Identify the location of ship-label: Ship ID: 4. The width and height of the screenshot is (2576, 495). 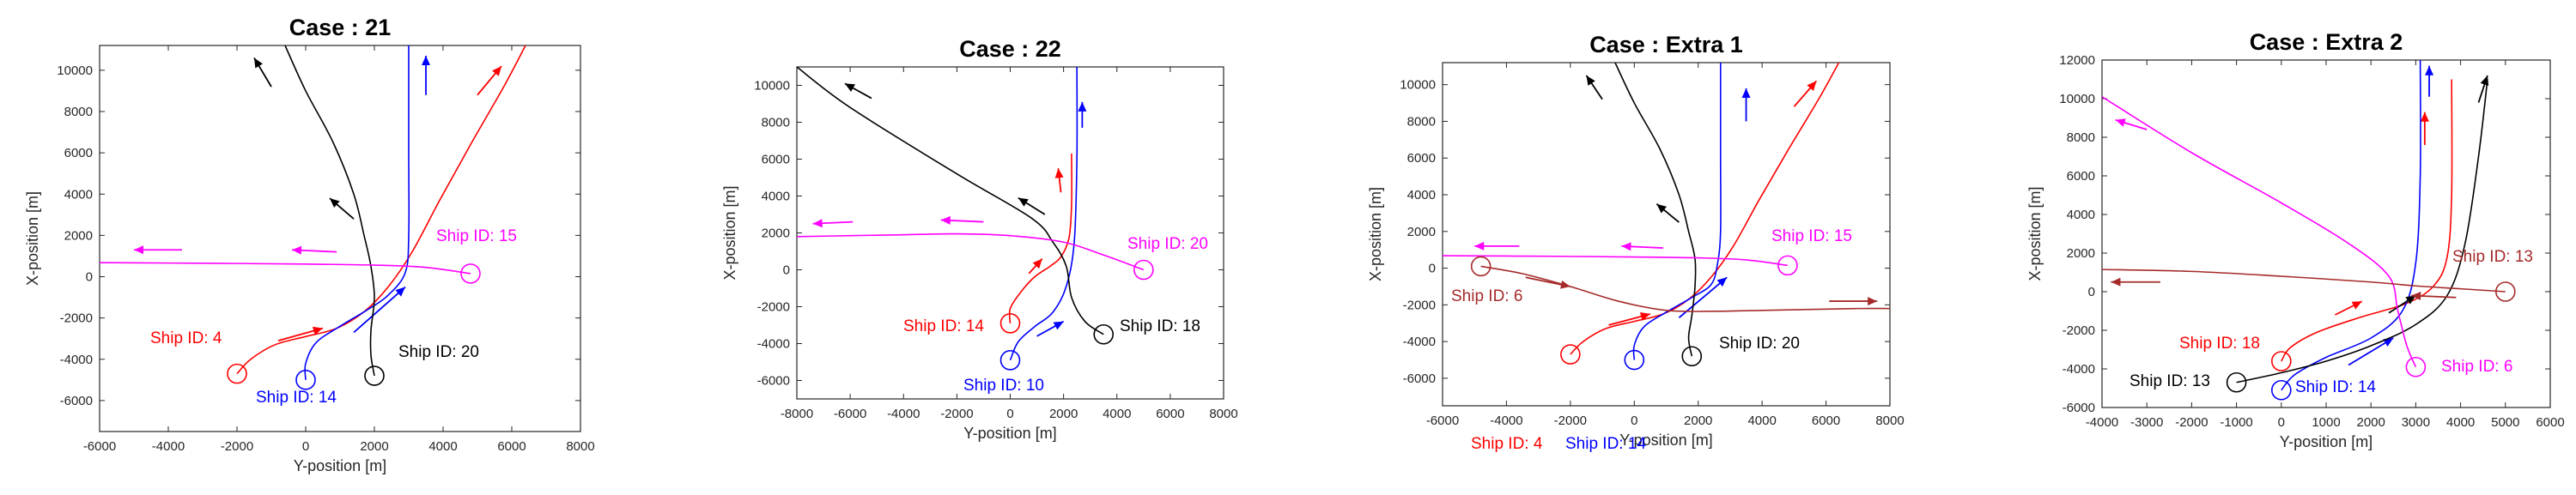
(186, 338).